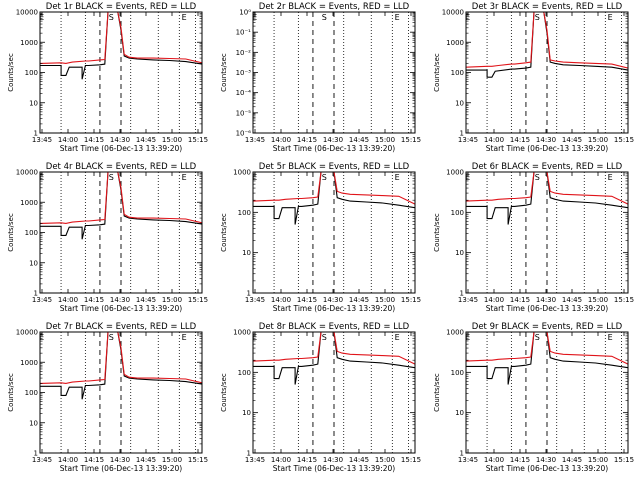  What do you see at coordinates (334, 7) in the screenshot?
I see `chart-title: Det 2r BLACK = Events, RED = LLD` at bounding box center [334, 7].